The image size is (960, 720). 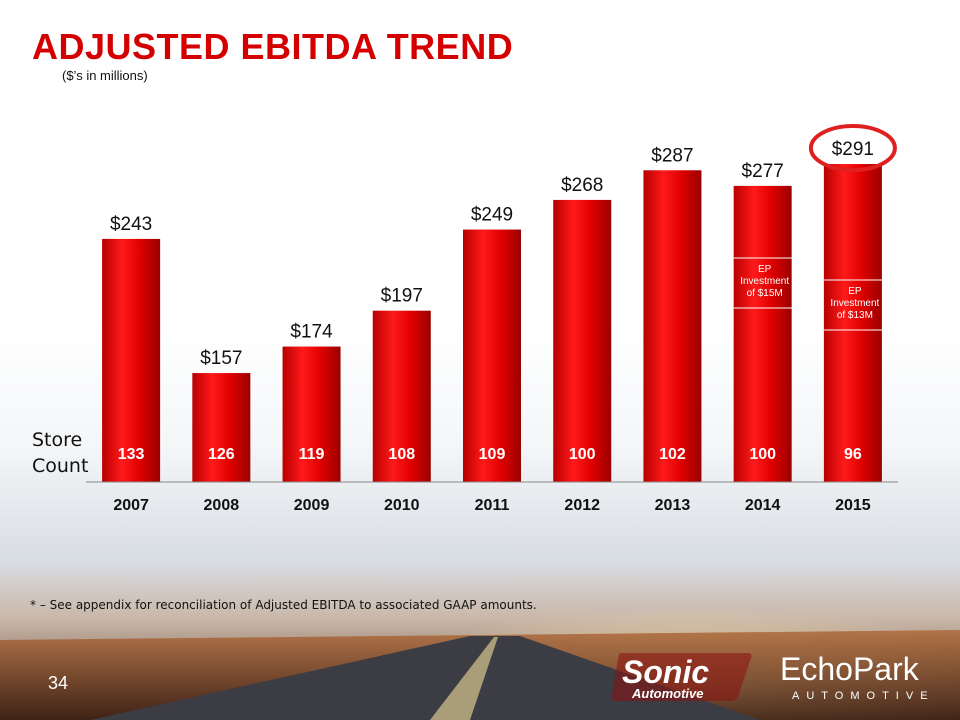 I want to click on x-tick-2013: 2013, so click(x=673, y=505).